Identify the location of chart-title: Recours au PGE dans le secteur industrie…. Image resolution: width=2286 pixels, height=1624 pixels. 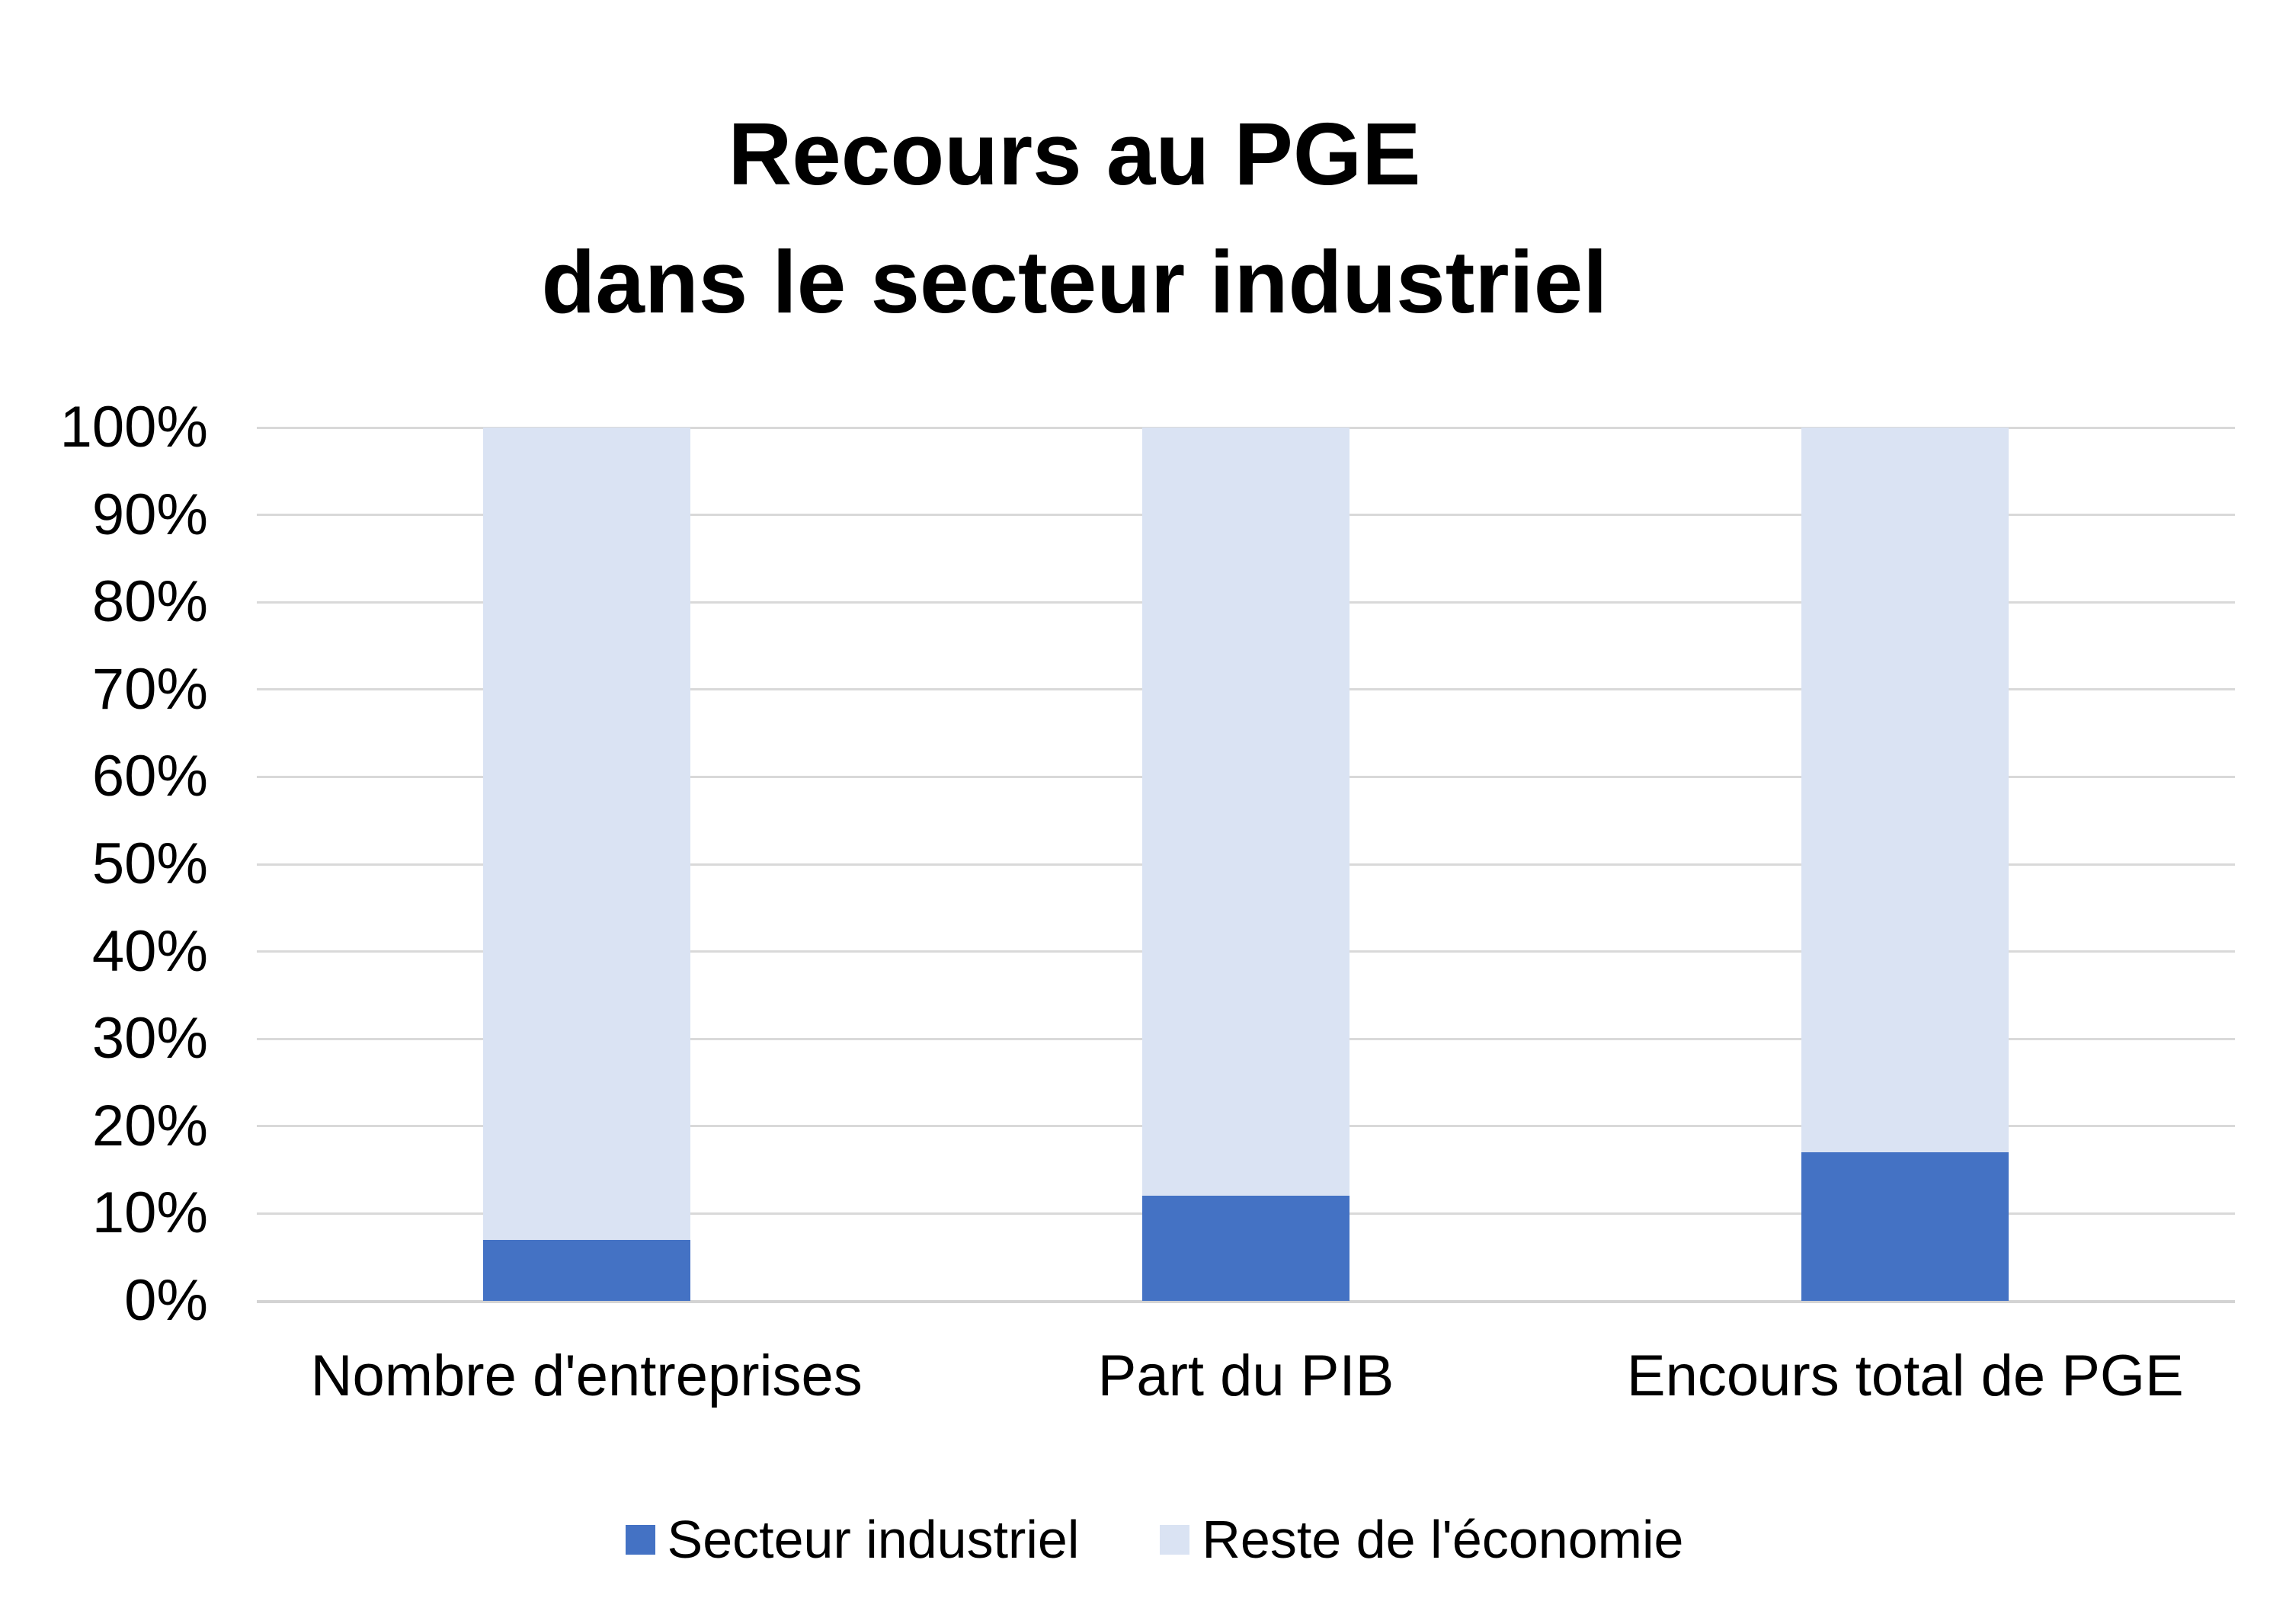
(1074, 218).